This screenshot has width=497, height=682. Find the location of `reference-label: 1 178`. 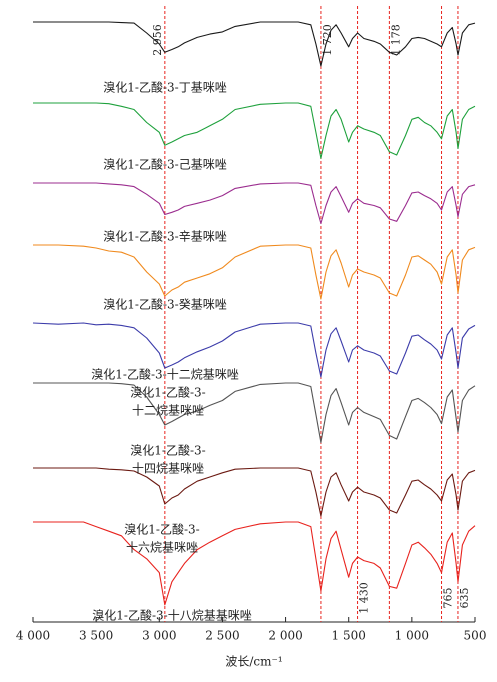

reference-label: 1 178 is located at coordinates (395, 40).